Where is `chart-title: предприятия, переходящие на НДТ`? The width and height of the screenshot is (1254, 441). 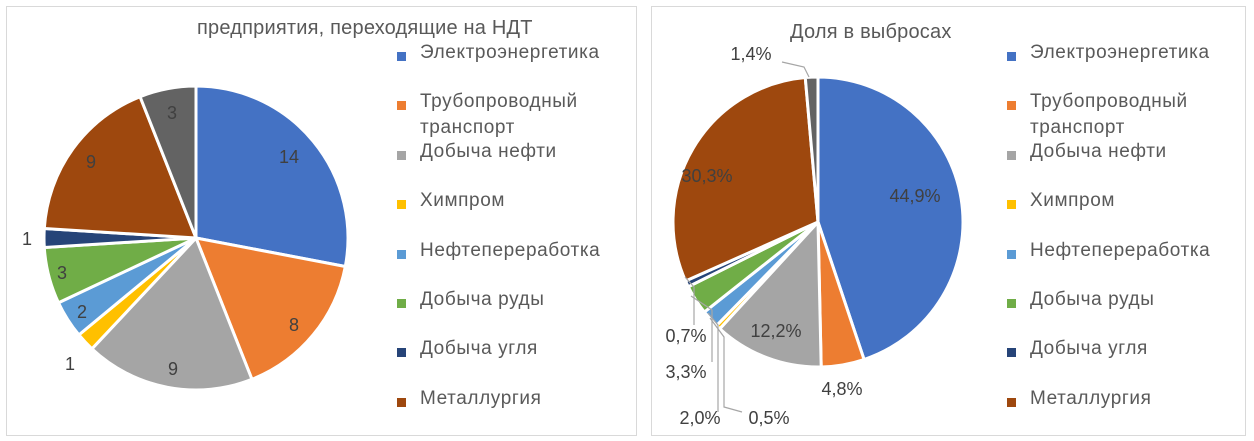
chart-title: предприятия, переходящие на НДТ is located at coordinates (365, 28).